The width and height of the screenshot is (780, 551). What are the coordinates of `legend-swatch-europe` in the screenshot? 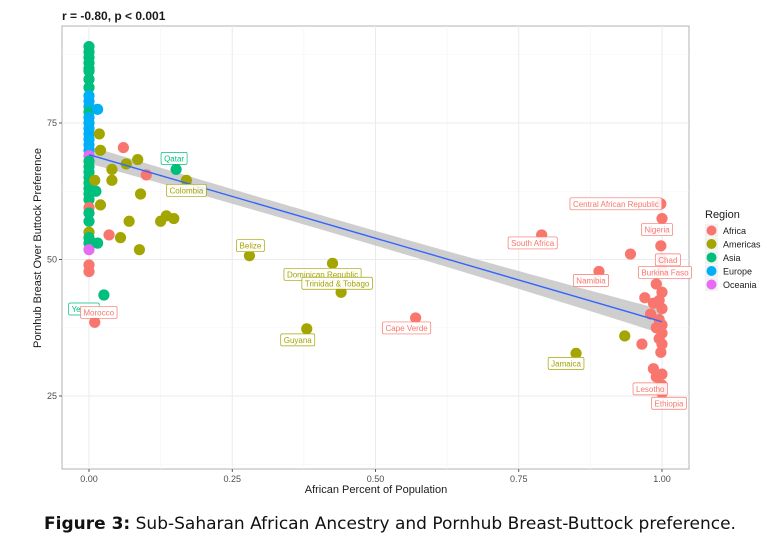 It's located at (711, 271).